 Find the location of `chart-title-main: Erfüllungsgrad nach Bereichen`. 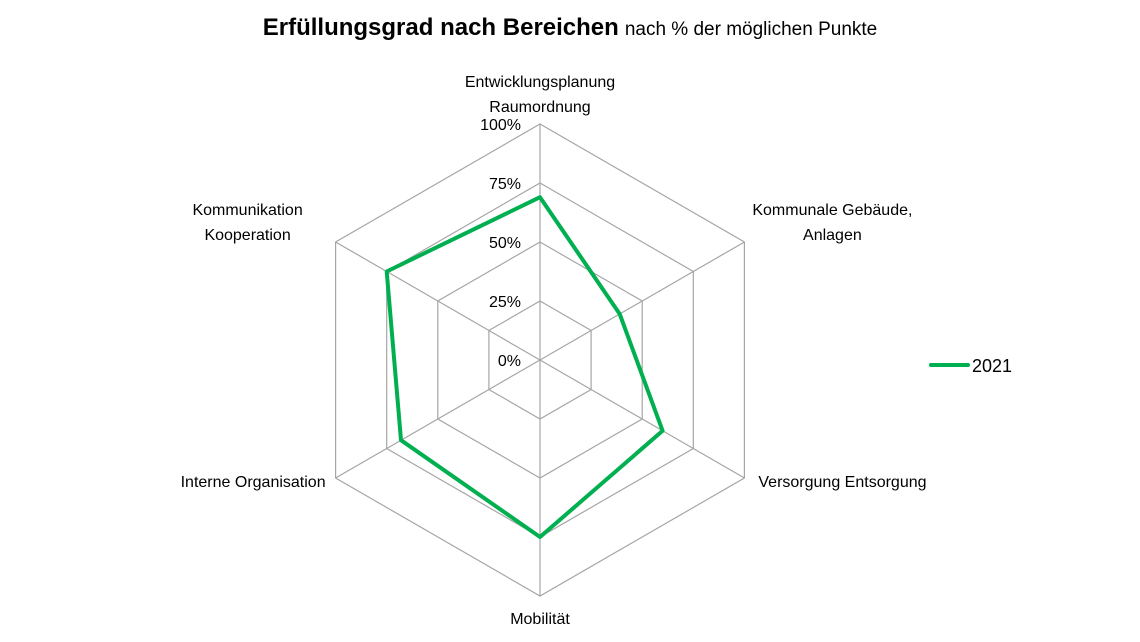

chart-title-main: Erfüllungsgrad nach Bereichen is located at coordinates (440, 27).